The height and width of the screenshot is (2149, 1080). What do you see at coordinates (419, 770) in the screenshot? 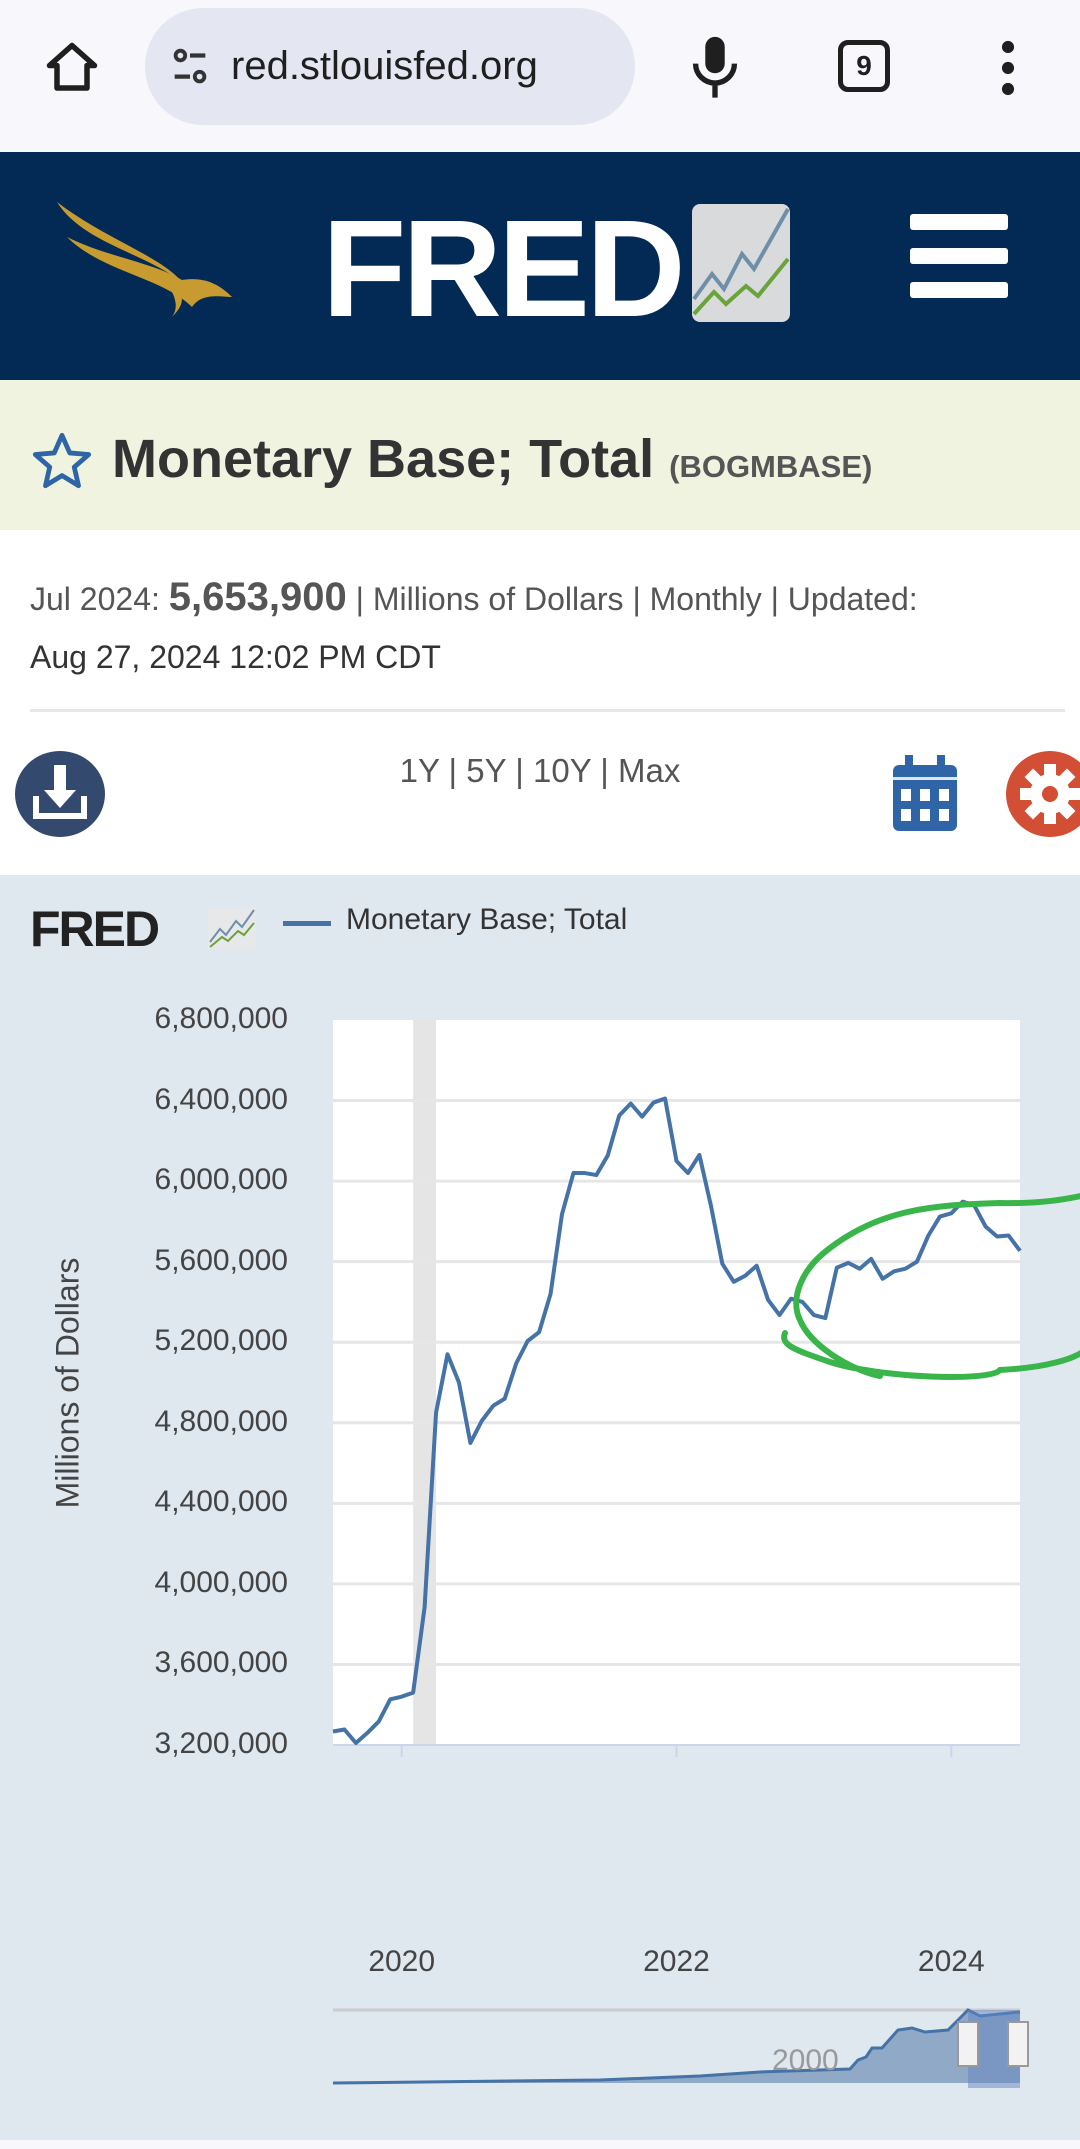
I see `range-1y: 1Y` at bounding box center [419, 770].